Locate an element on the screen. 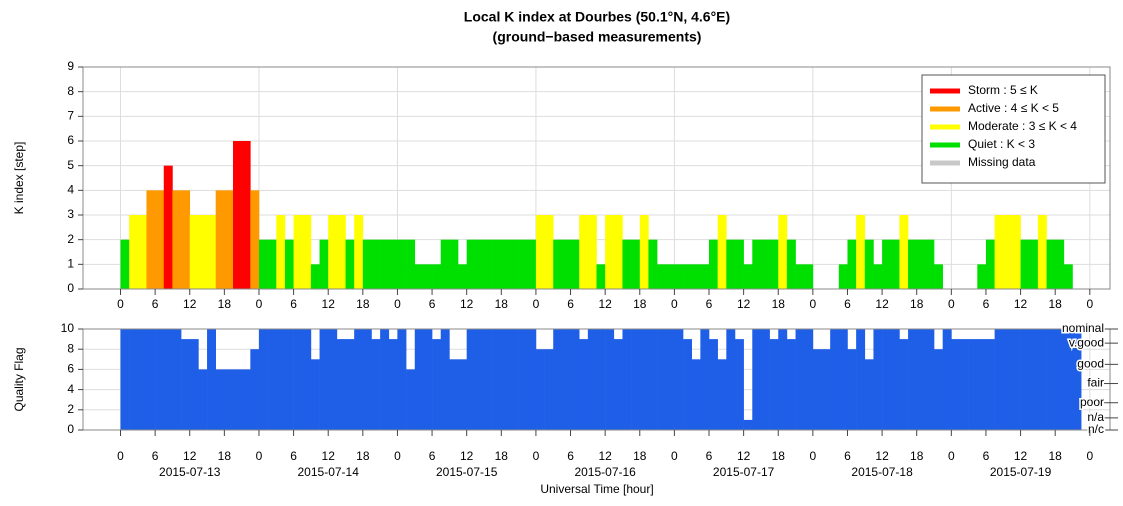  y-axis-label: K index [step] is located at coordinates (19, 178).